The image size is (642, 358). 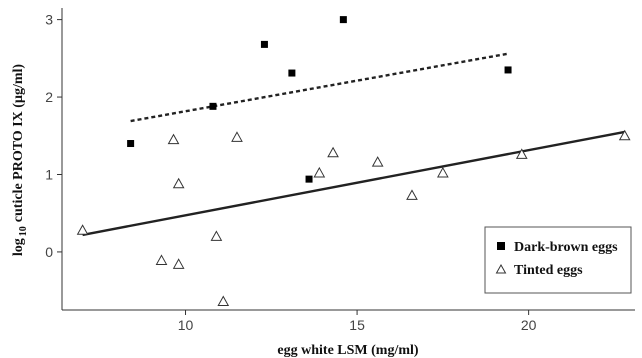 I want to click on legend-box, so click(x=558, y=260).